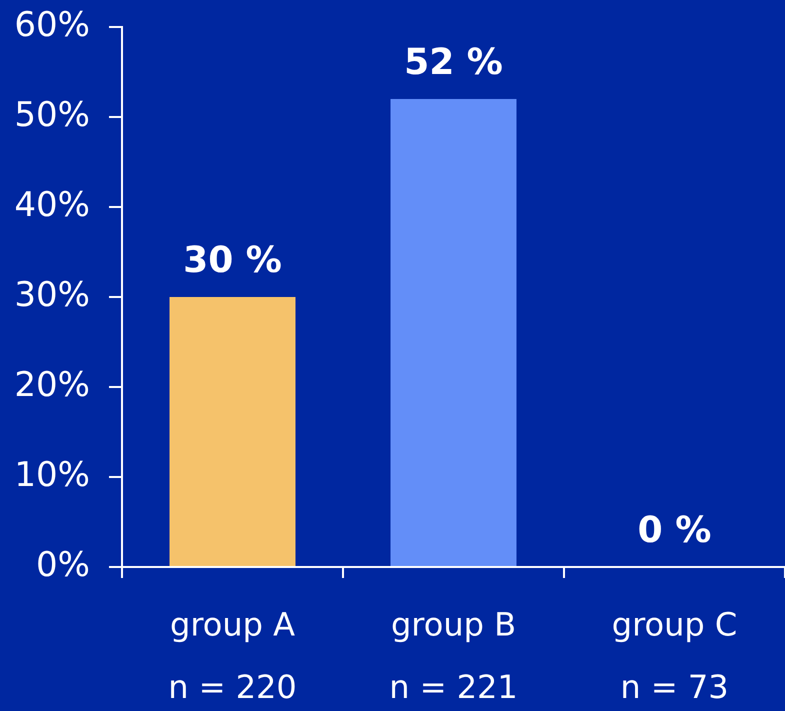 The height and width of the screenshot is (711, 785). What do you see at coordinates (52, 24) in the screenshot?
I see `y-tick-label: 60%` at bounding box center [52, 24].